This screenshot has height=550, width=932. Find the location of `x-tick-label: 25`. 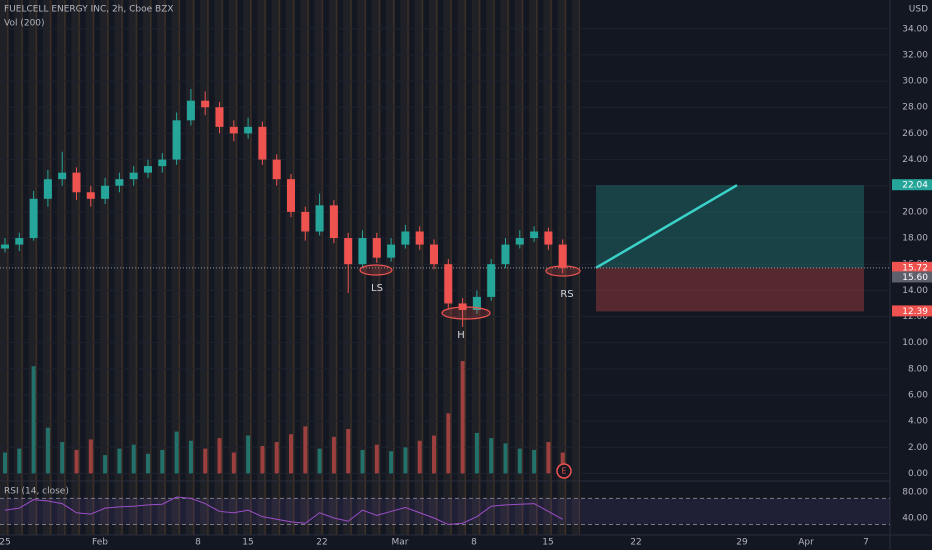

x-tick-label: 25 is located at coordinates (5, 543).